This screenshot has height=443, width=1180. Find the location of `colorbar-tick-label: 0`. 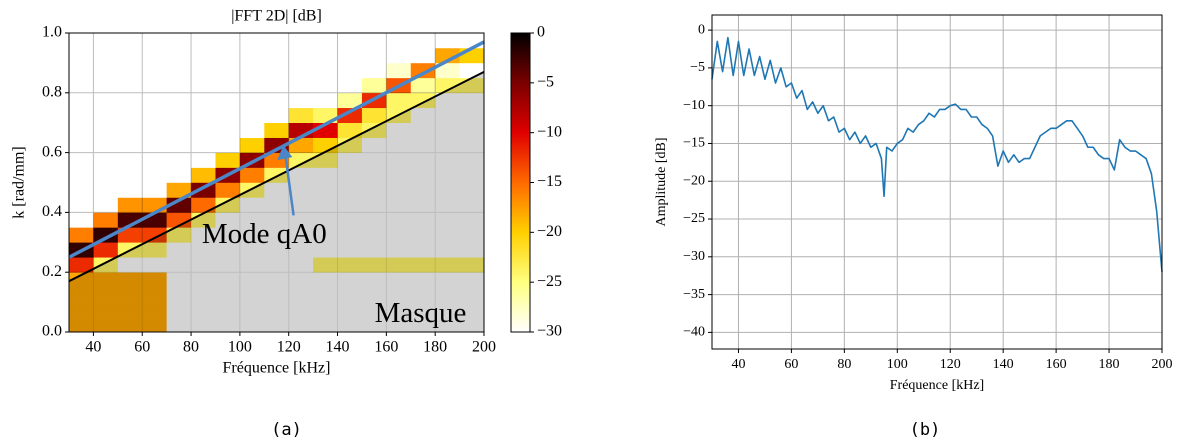

colorbar-tick-label: 0 is located at coordinates (541, 32).